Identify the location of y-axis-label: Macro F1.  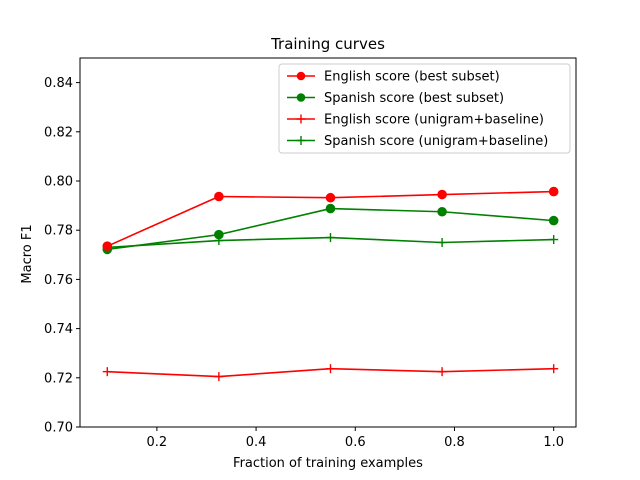
(27, 253).